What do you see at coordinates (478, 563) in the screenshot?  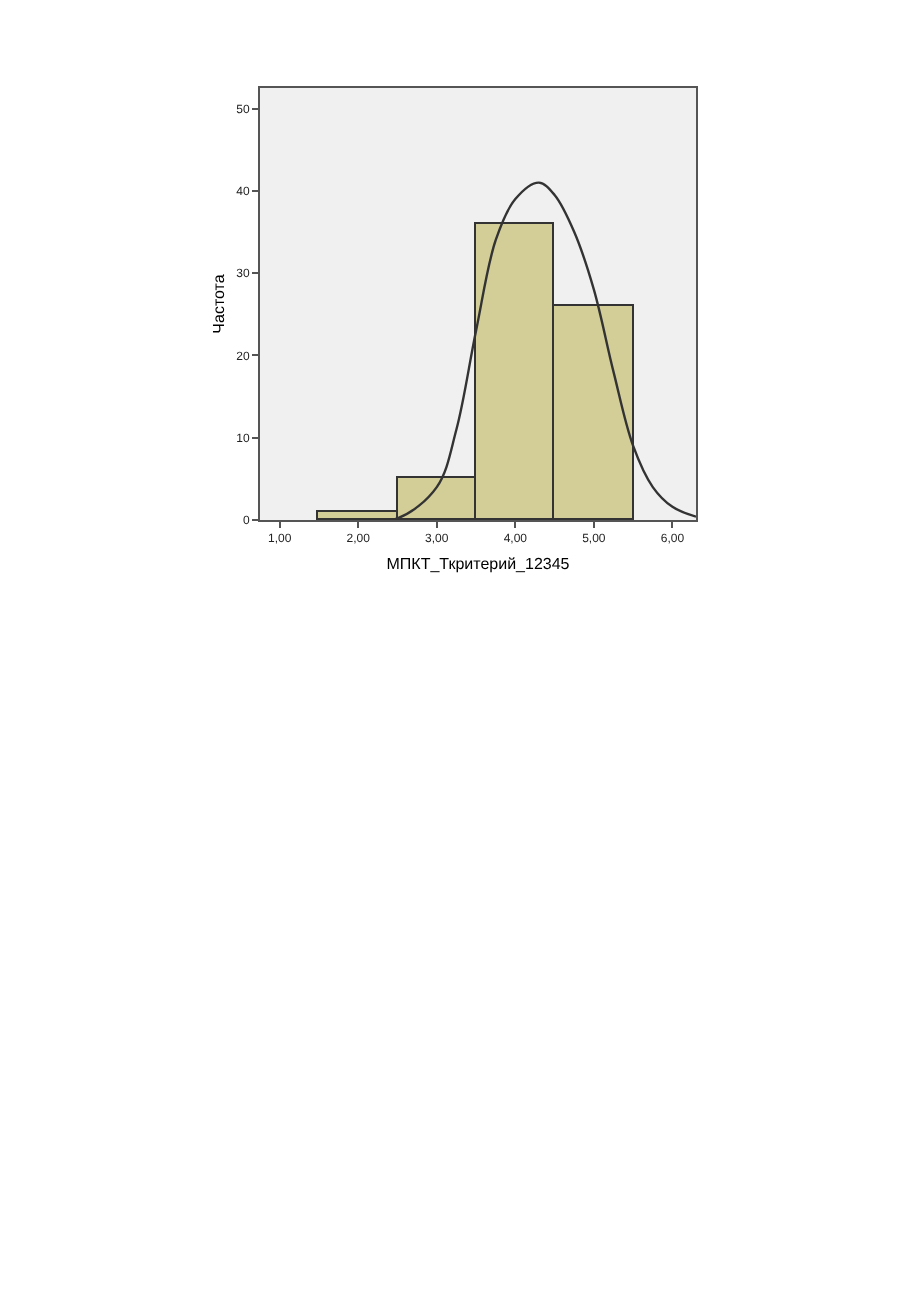 I see `x-axis-title: МПКТ_Ткритерий_12345` at bounding box center [478, 563].